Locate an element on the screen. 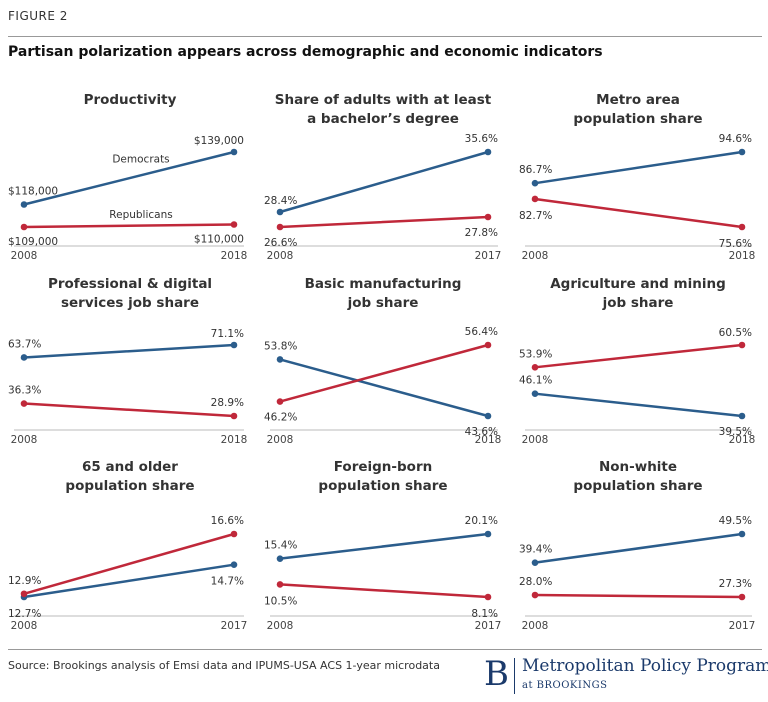  logo-divider is located at coordinates (514, 676).